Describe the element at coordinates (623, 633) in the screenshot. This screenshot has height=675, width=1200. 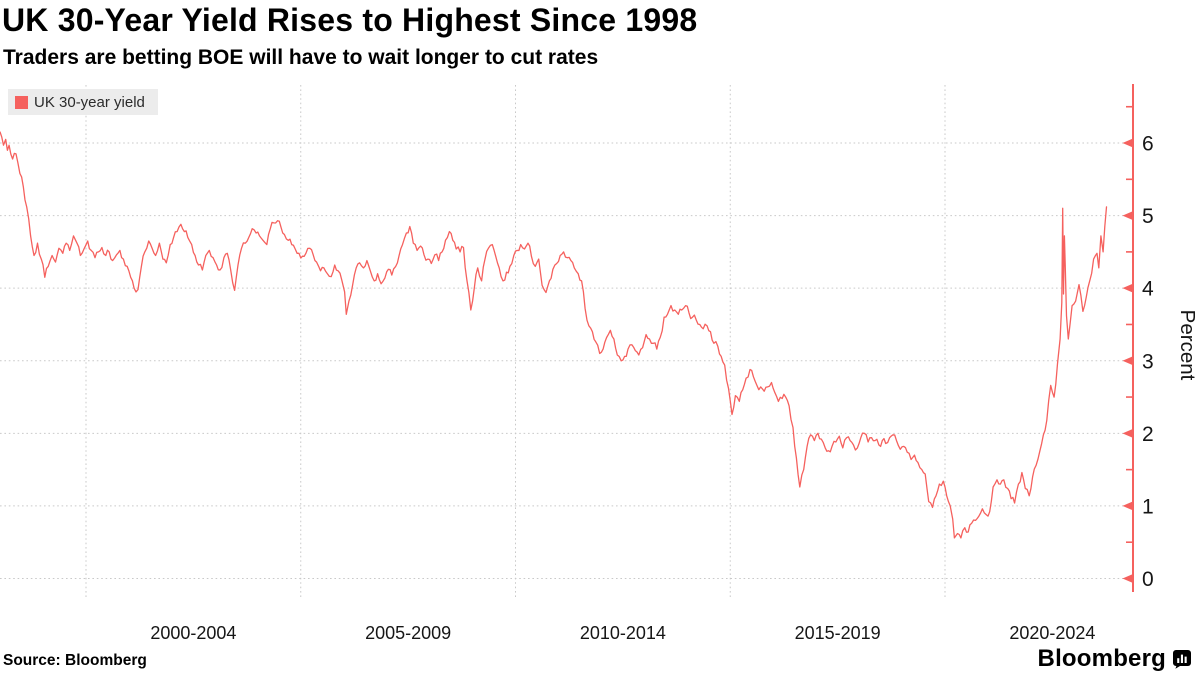
I see `svg-text: 2010-2014` at that location.